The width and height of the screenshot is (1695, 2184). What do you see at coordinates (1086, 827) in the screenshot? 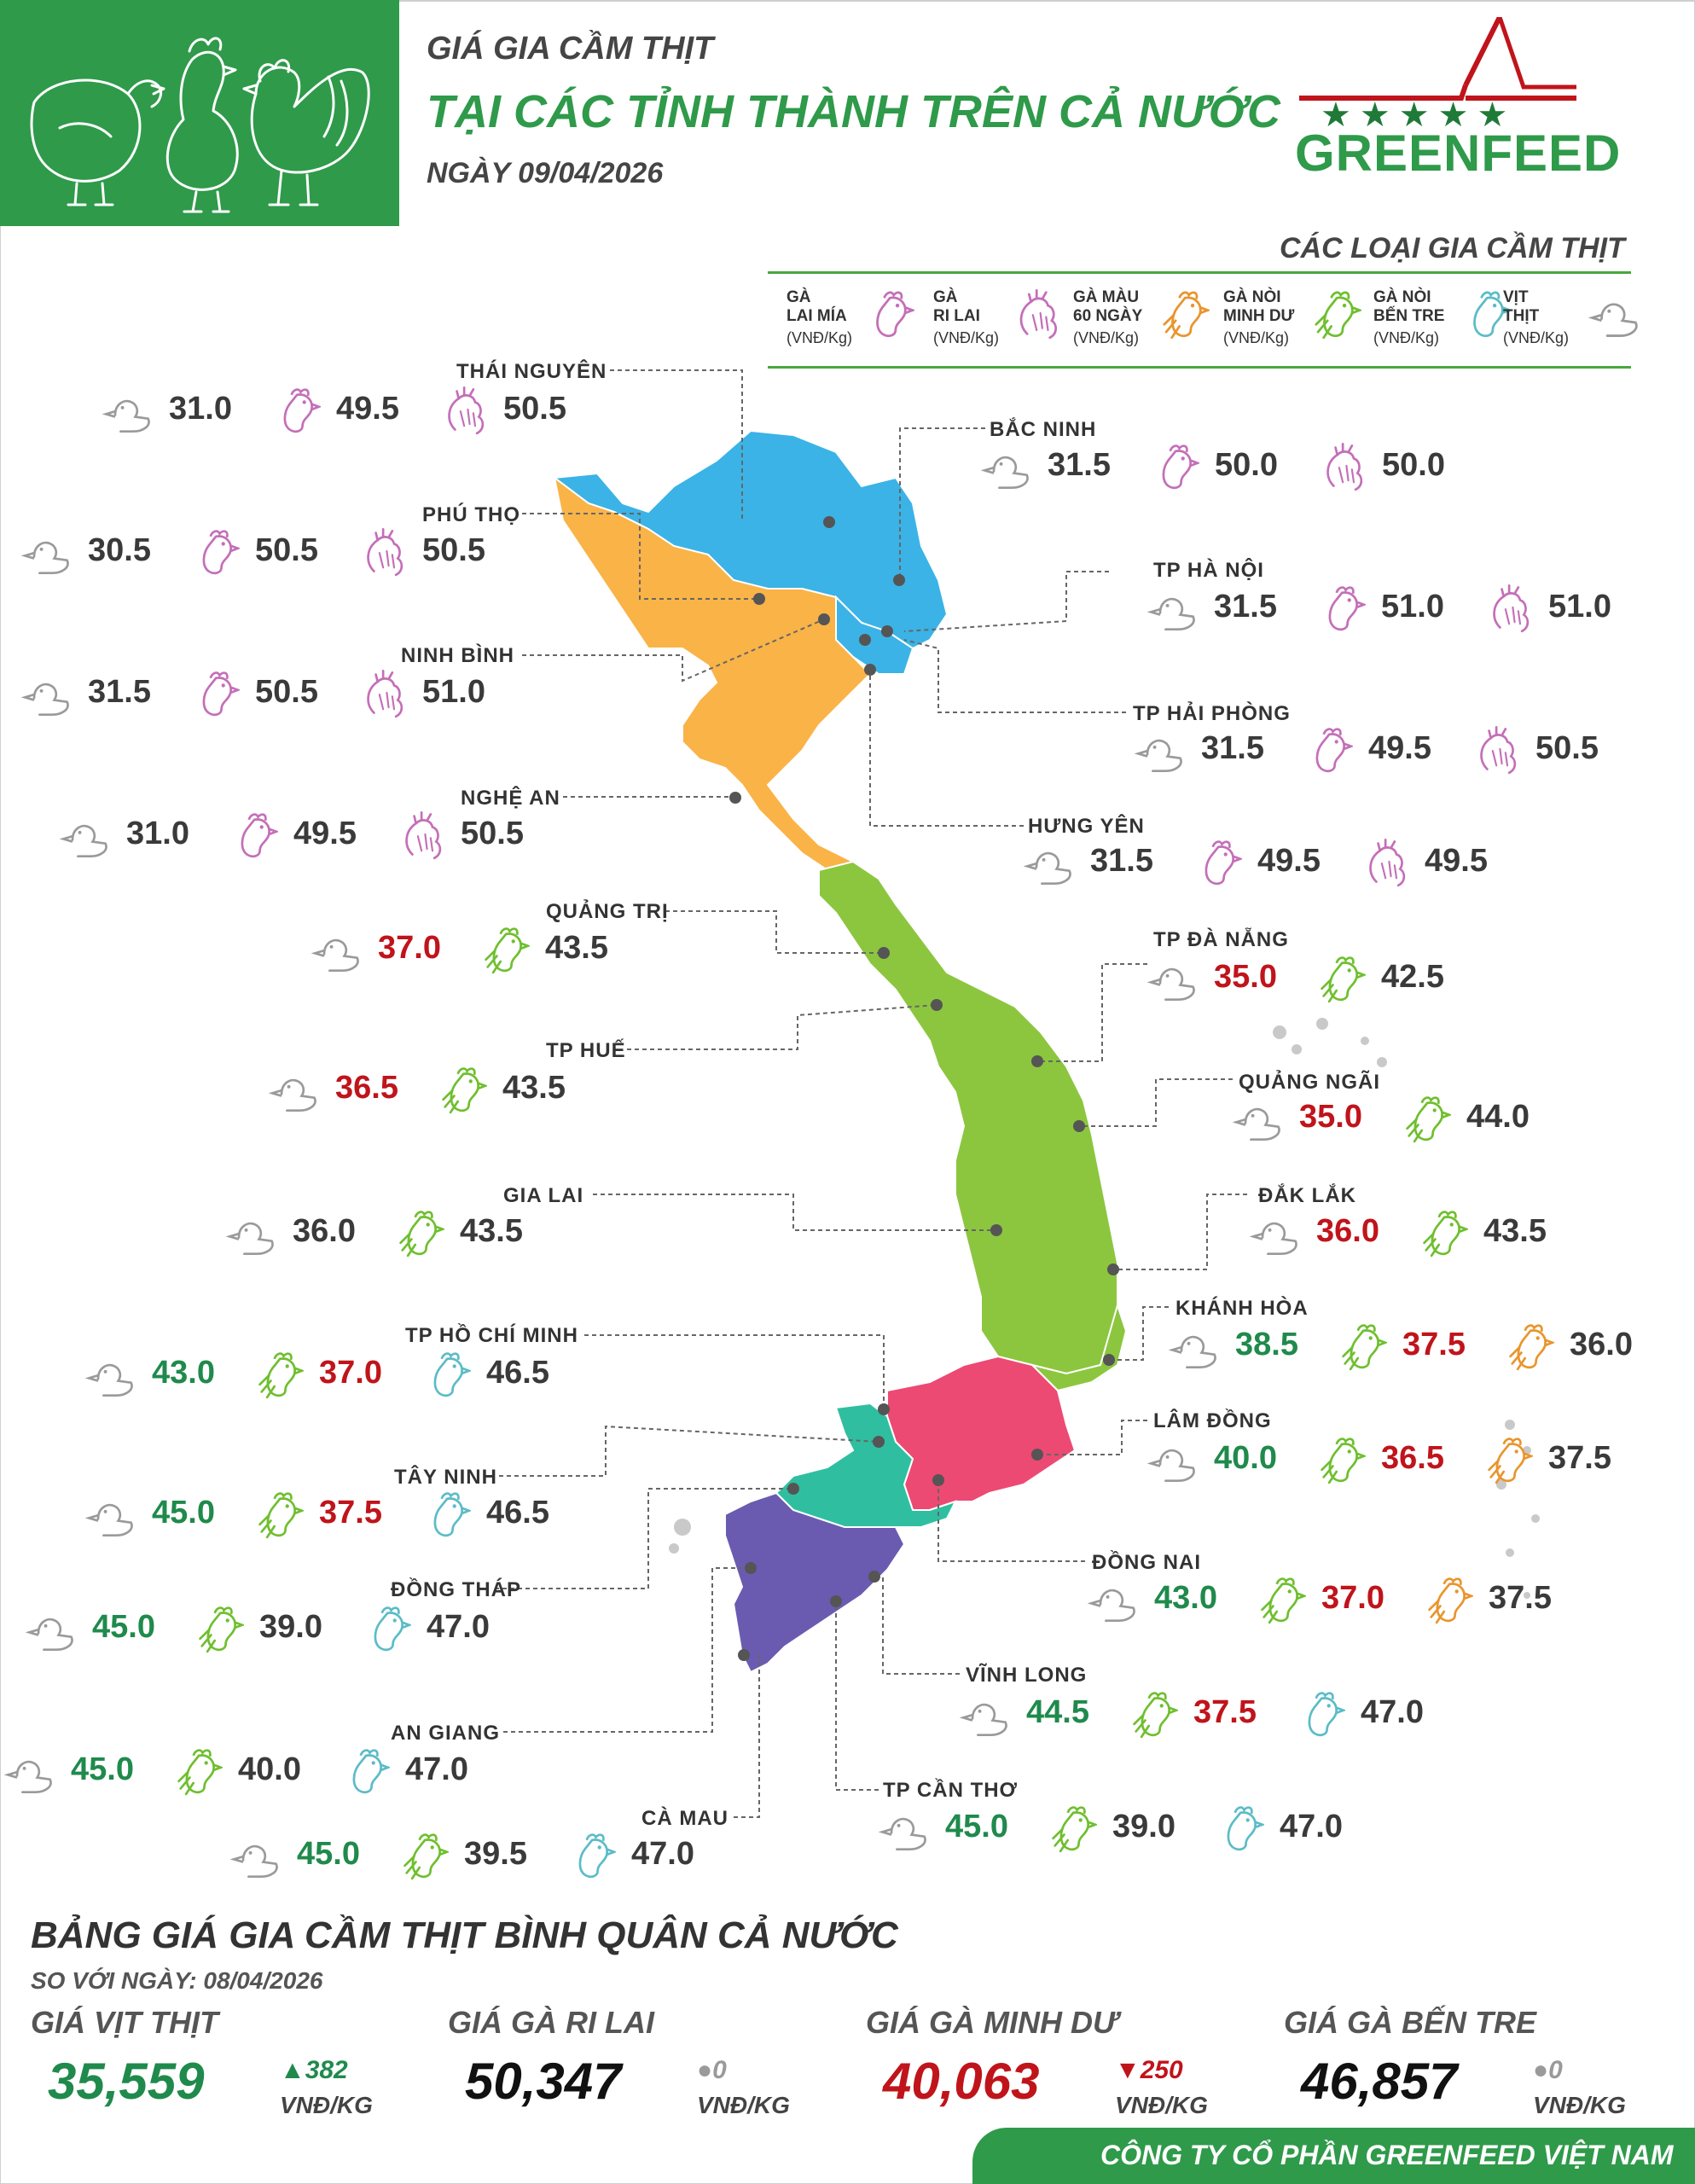
I see `province-name: HƯNG YÊN` at bounding box center [1086, 827].